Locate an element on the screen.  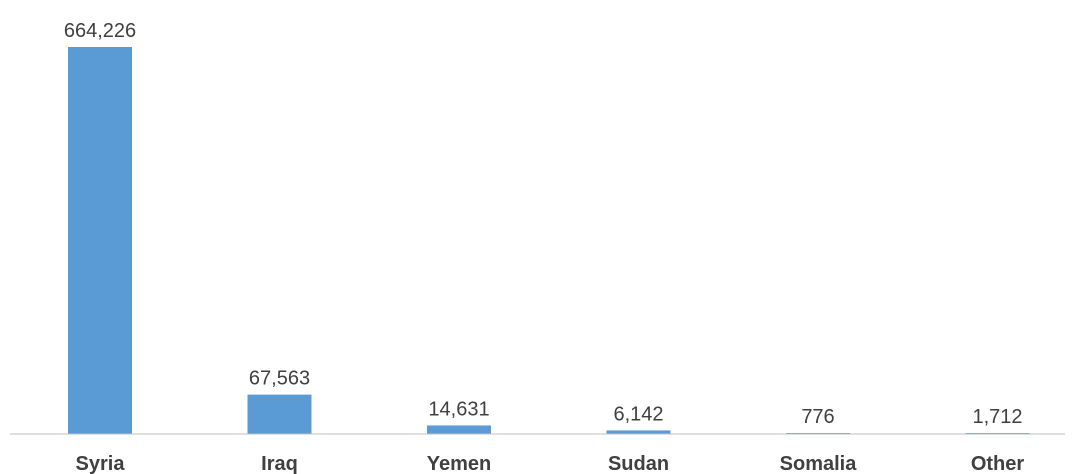
category-label-iraq: Iraq is located at coordinates (279, 463).